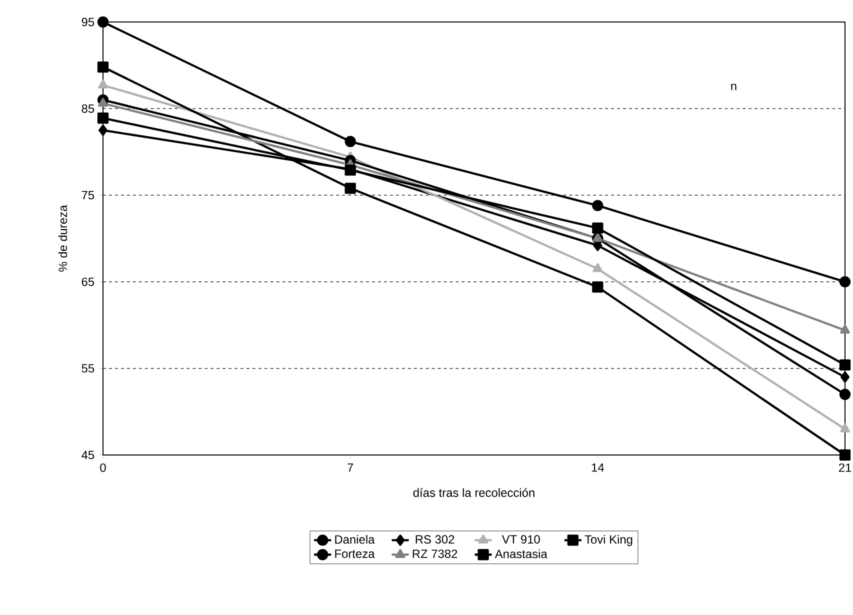 The width and height of the screenshot is (853, 615). I want to click on x-axis-title: días tras la recolección, so click(473, 492).